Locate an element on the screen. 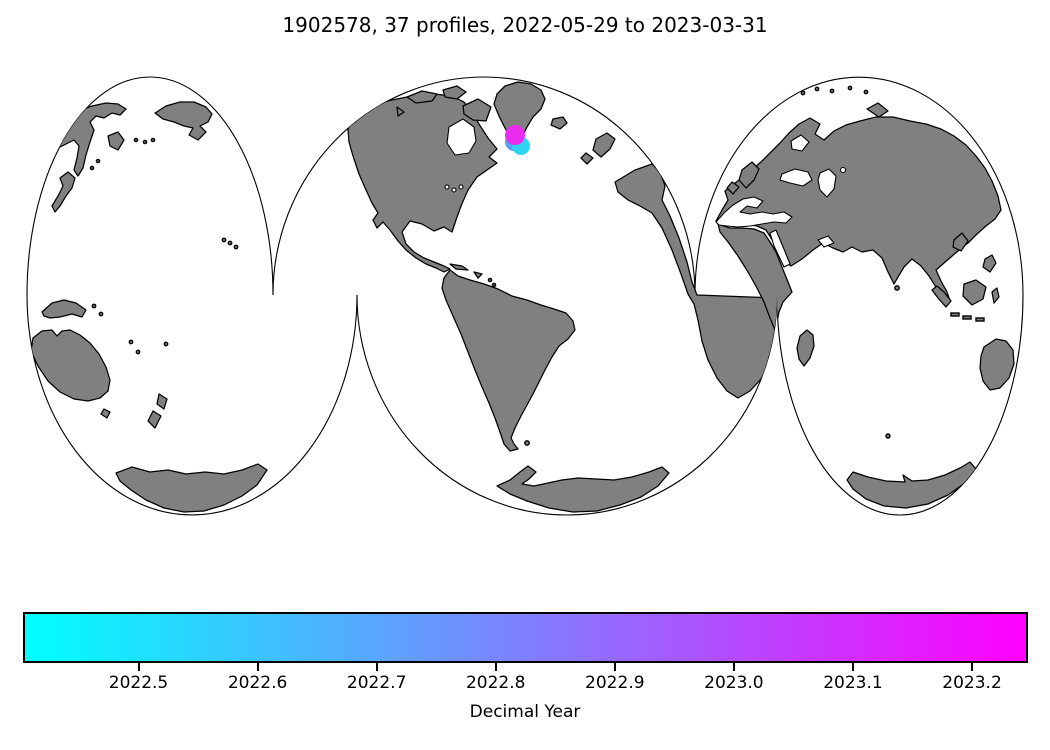  landmass-australia is located at coordinates (70, 365).